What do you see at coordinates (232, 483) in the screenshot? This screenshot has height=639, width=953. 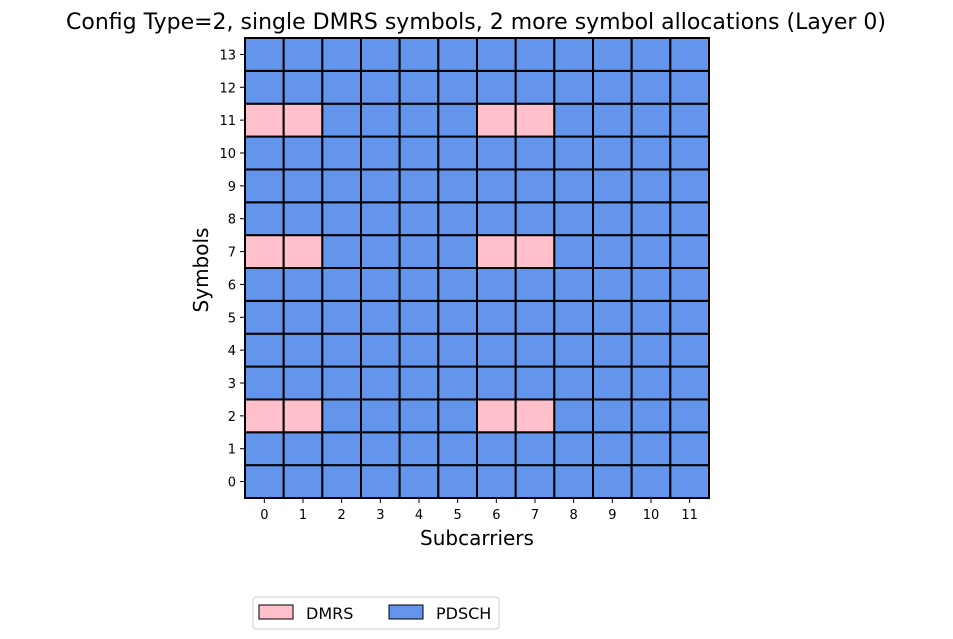 I see `y-tick-label: 0` at bounding box center [232, 483].